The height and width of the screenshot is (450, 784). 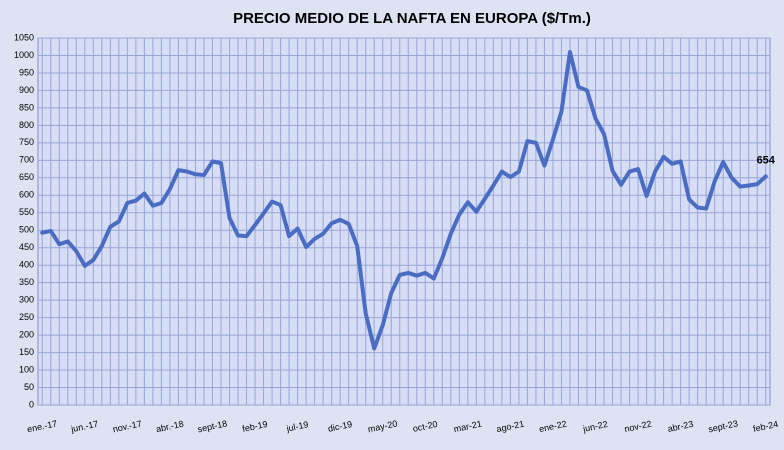 What do you see at coordinates (26, 107) in the screenshot?
I see `y-tick-label: 850` at bounding box center [26, 107].